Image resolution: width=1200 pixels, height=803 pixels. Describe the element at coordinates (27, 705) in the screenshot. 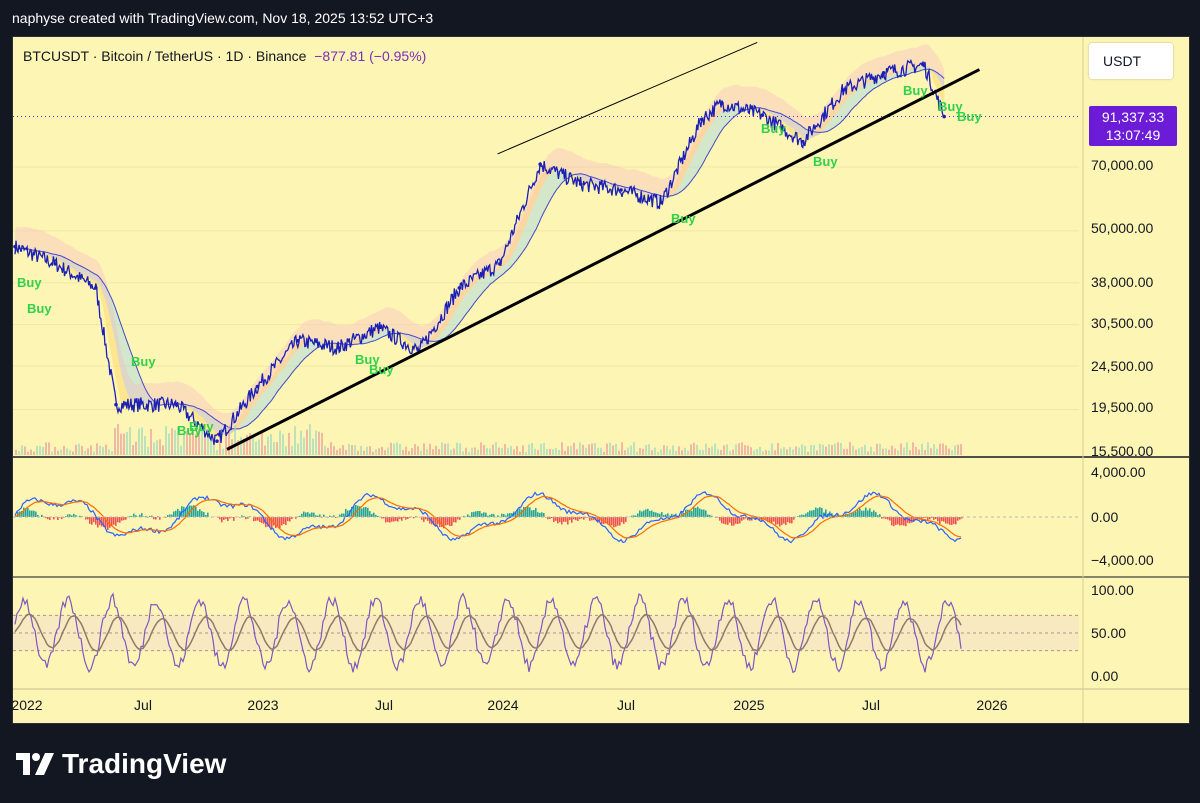

I see `time-tick: 2022` at that location.